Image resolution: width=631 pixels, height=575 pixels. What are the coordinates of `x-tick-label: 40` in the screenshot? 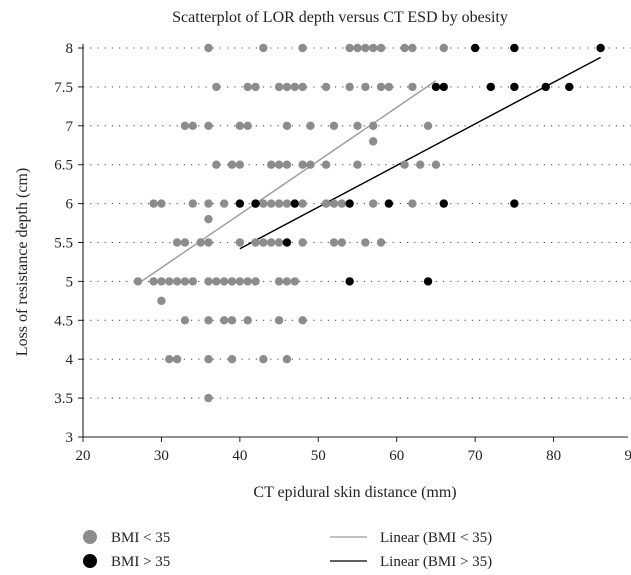 It's located at (239, 456).